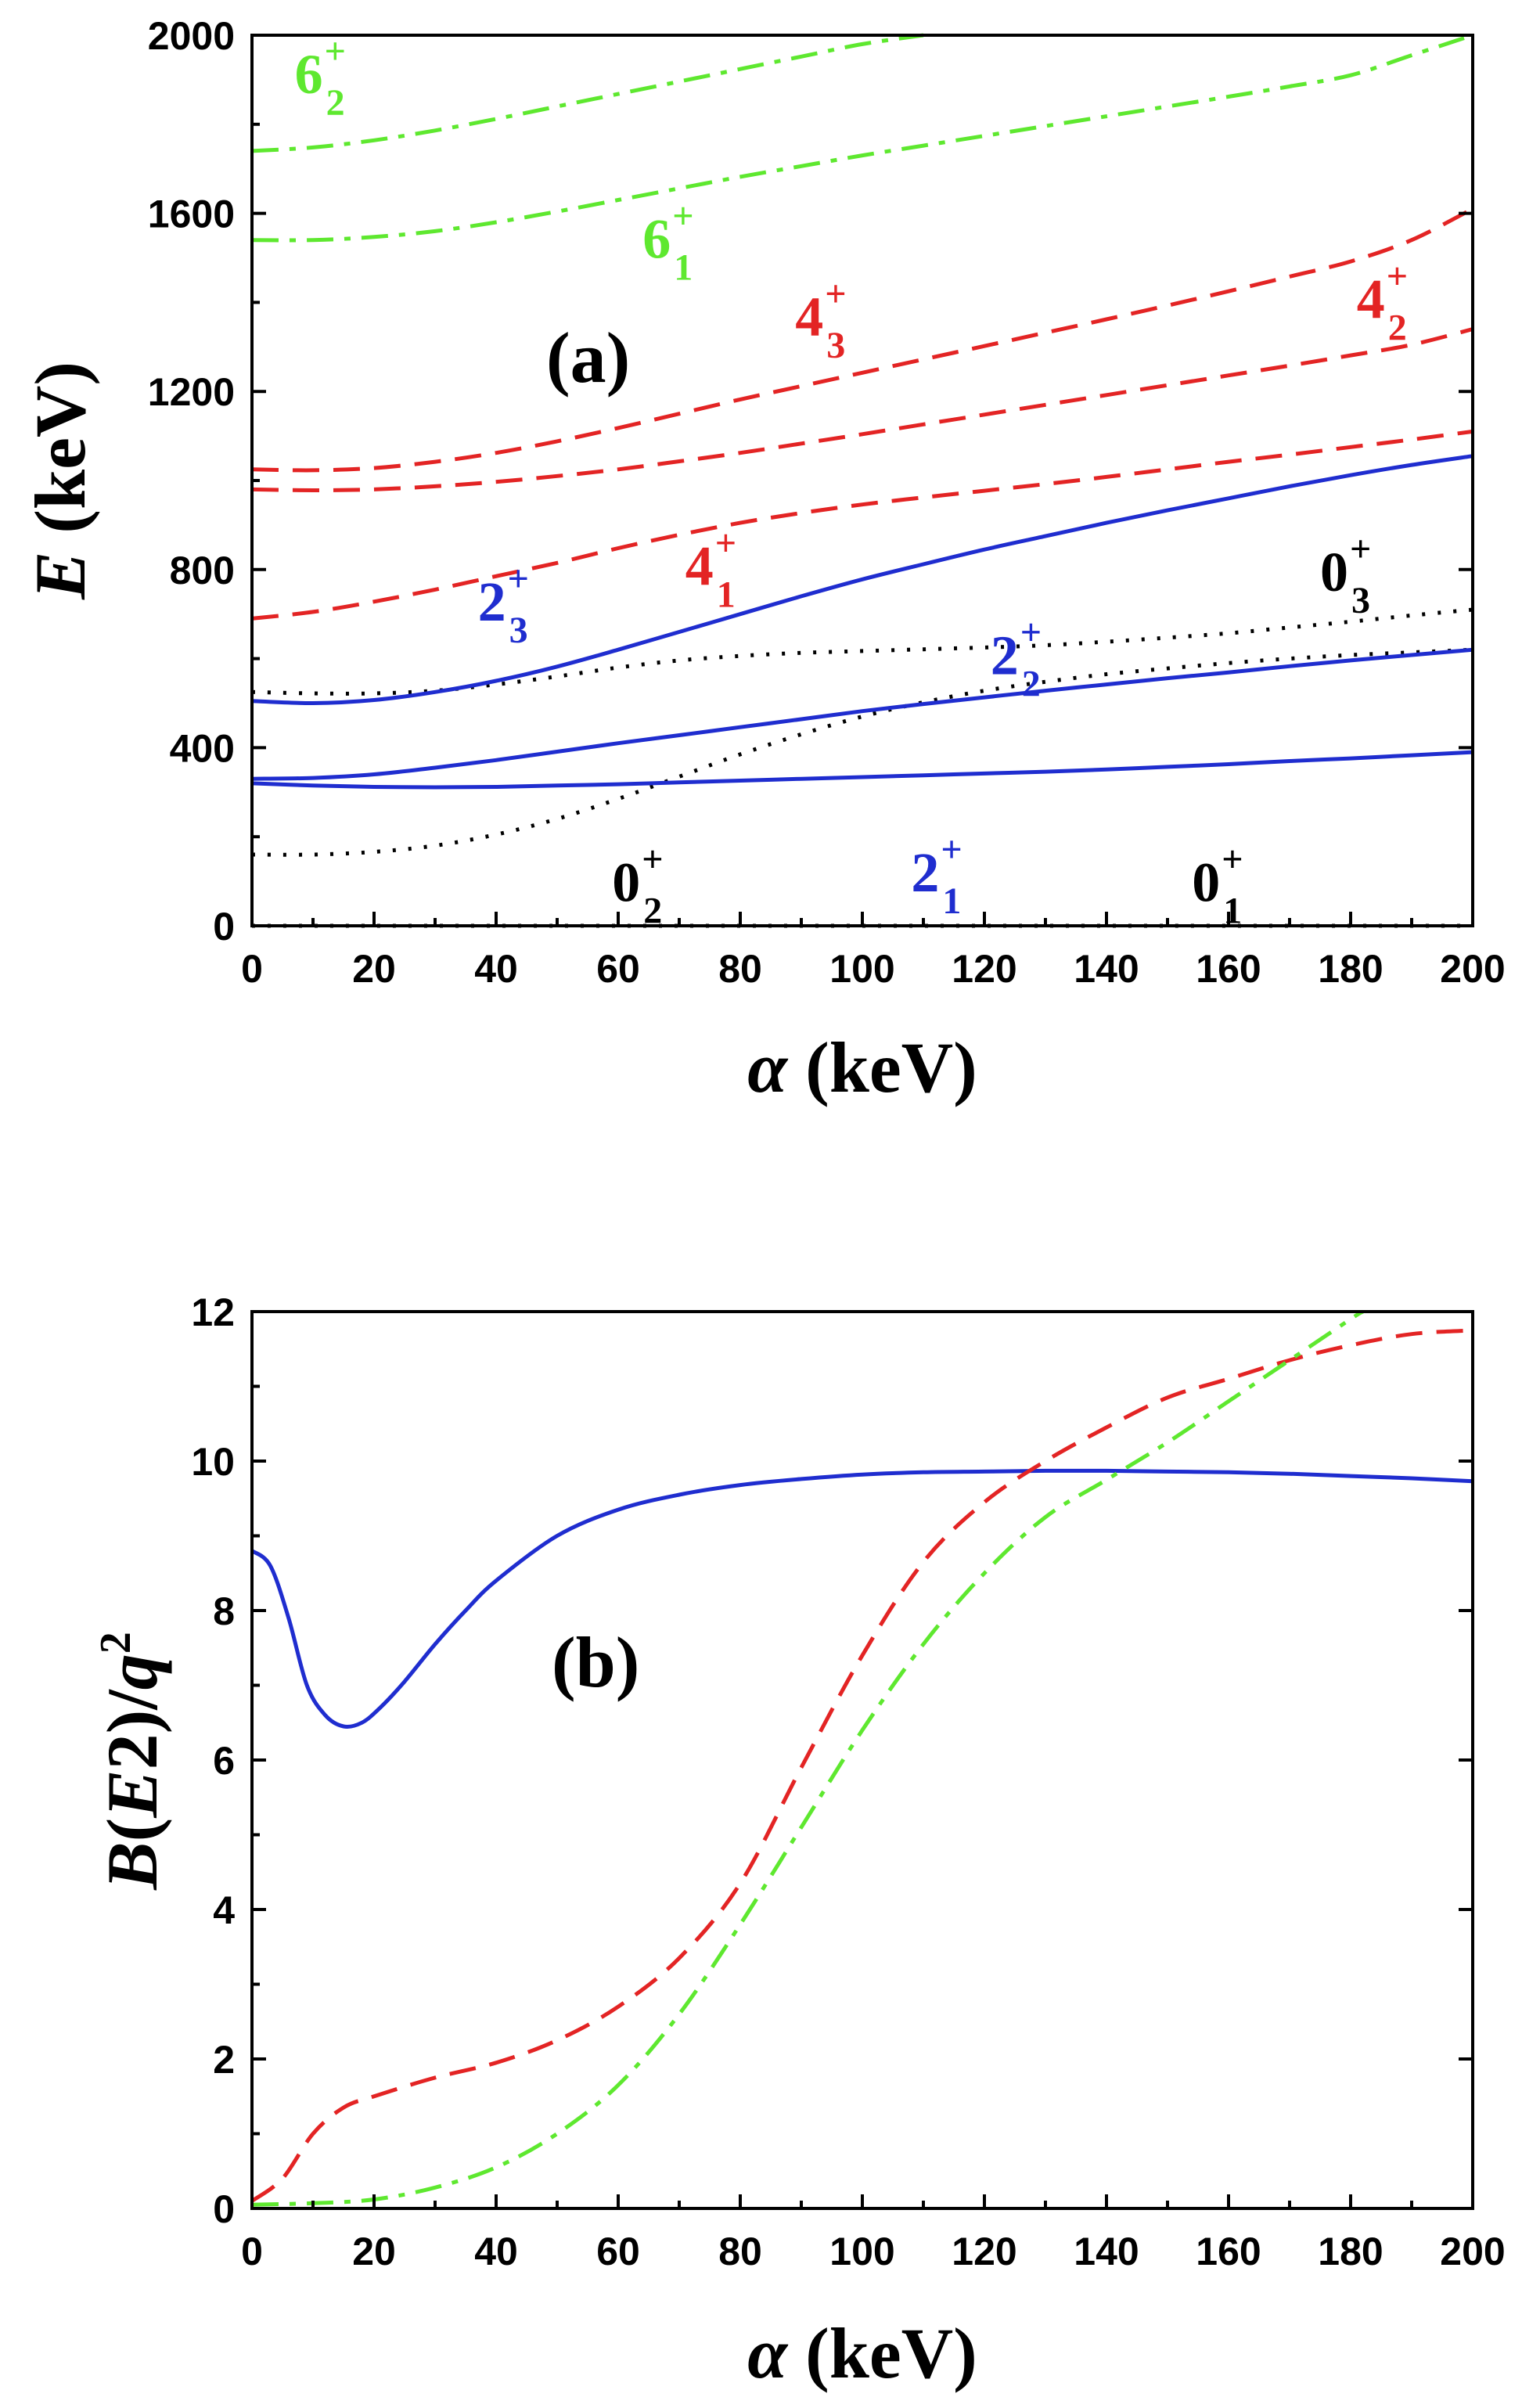 The height and width of the screenshot is (2408, 1522). Describe the element at coordinates (618, 2251) in the screenshot. I see `chart-b-x-tick-label: 60` at that location.